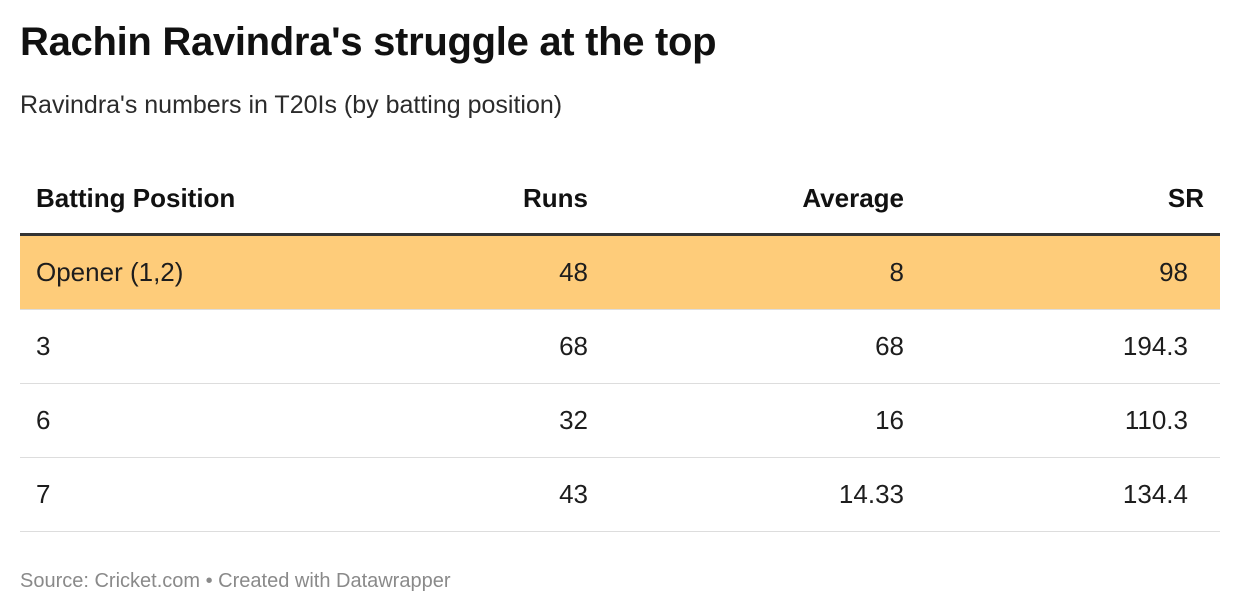 Image resolution: width=1240 pixels, height=616 pixels. What do you see at coordinates (43, 494) in the screenshot?
I see `cell-batting-position: 7` at bounding box center [43, 494].